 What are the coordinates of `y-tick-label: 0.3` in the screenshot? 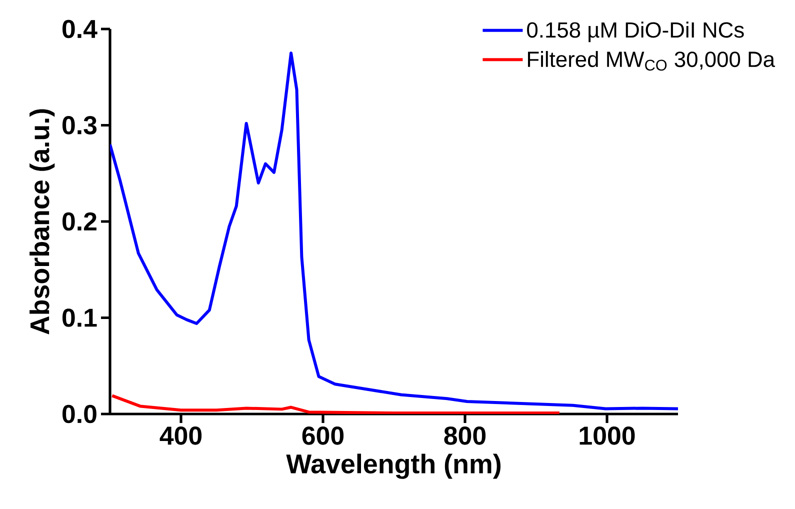 It's located at (79, 125).